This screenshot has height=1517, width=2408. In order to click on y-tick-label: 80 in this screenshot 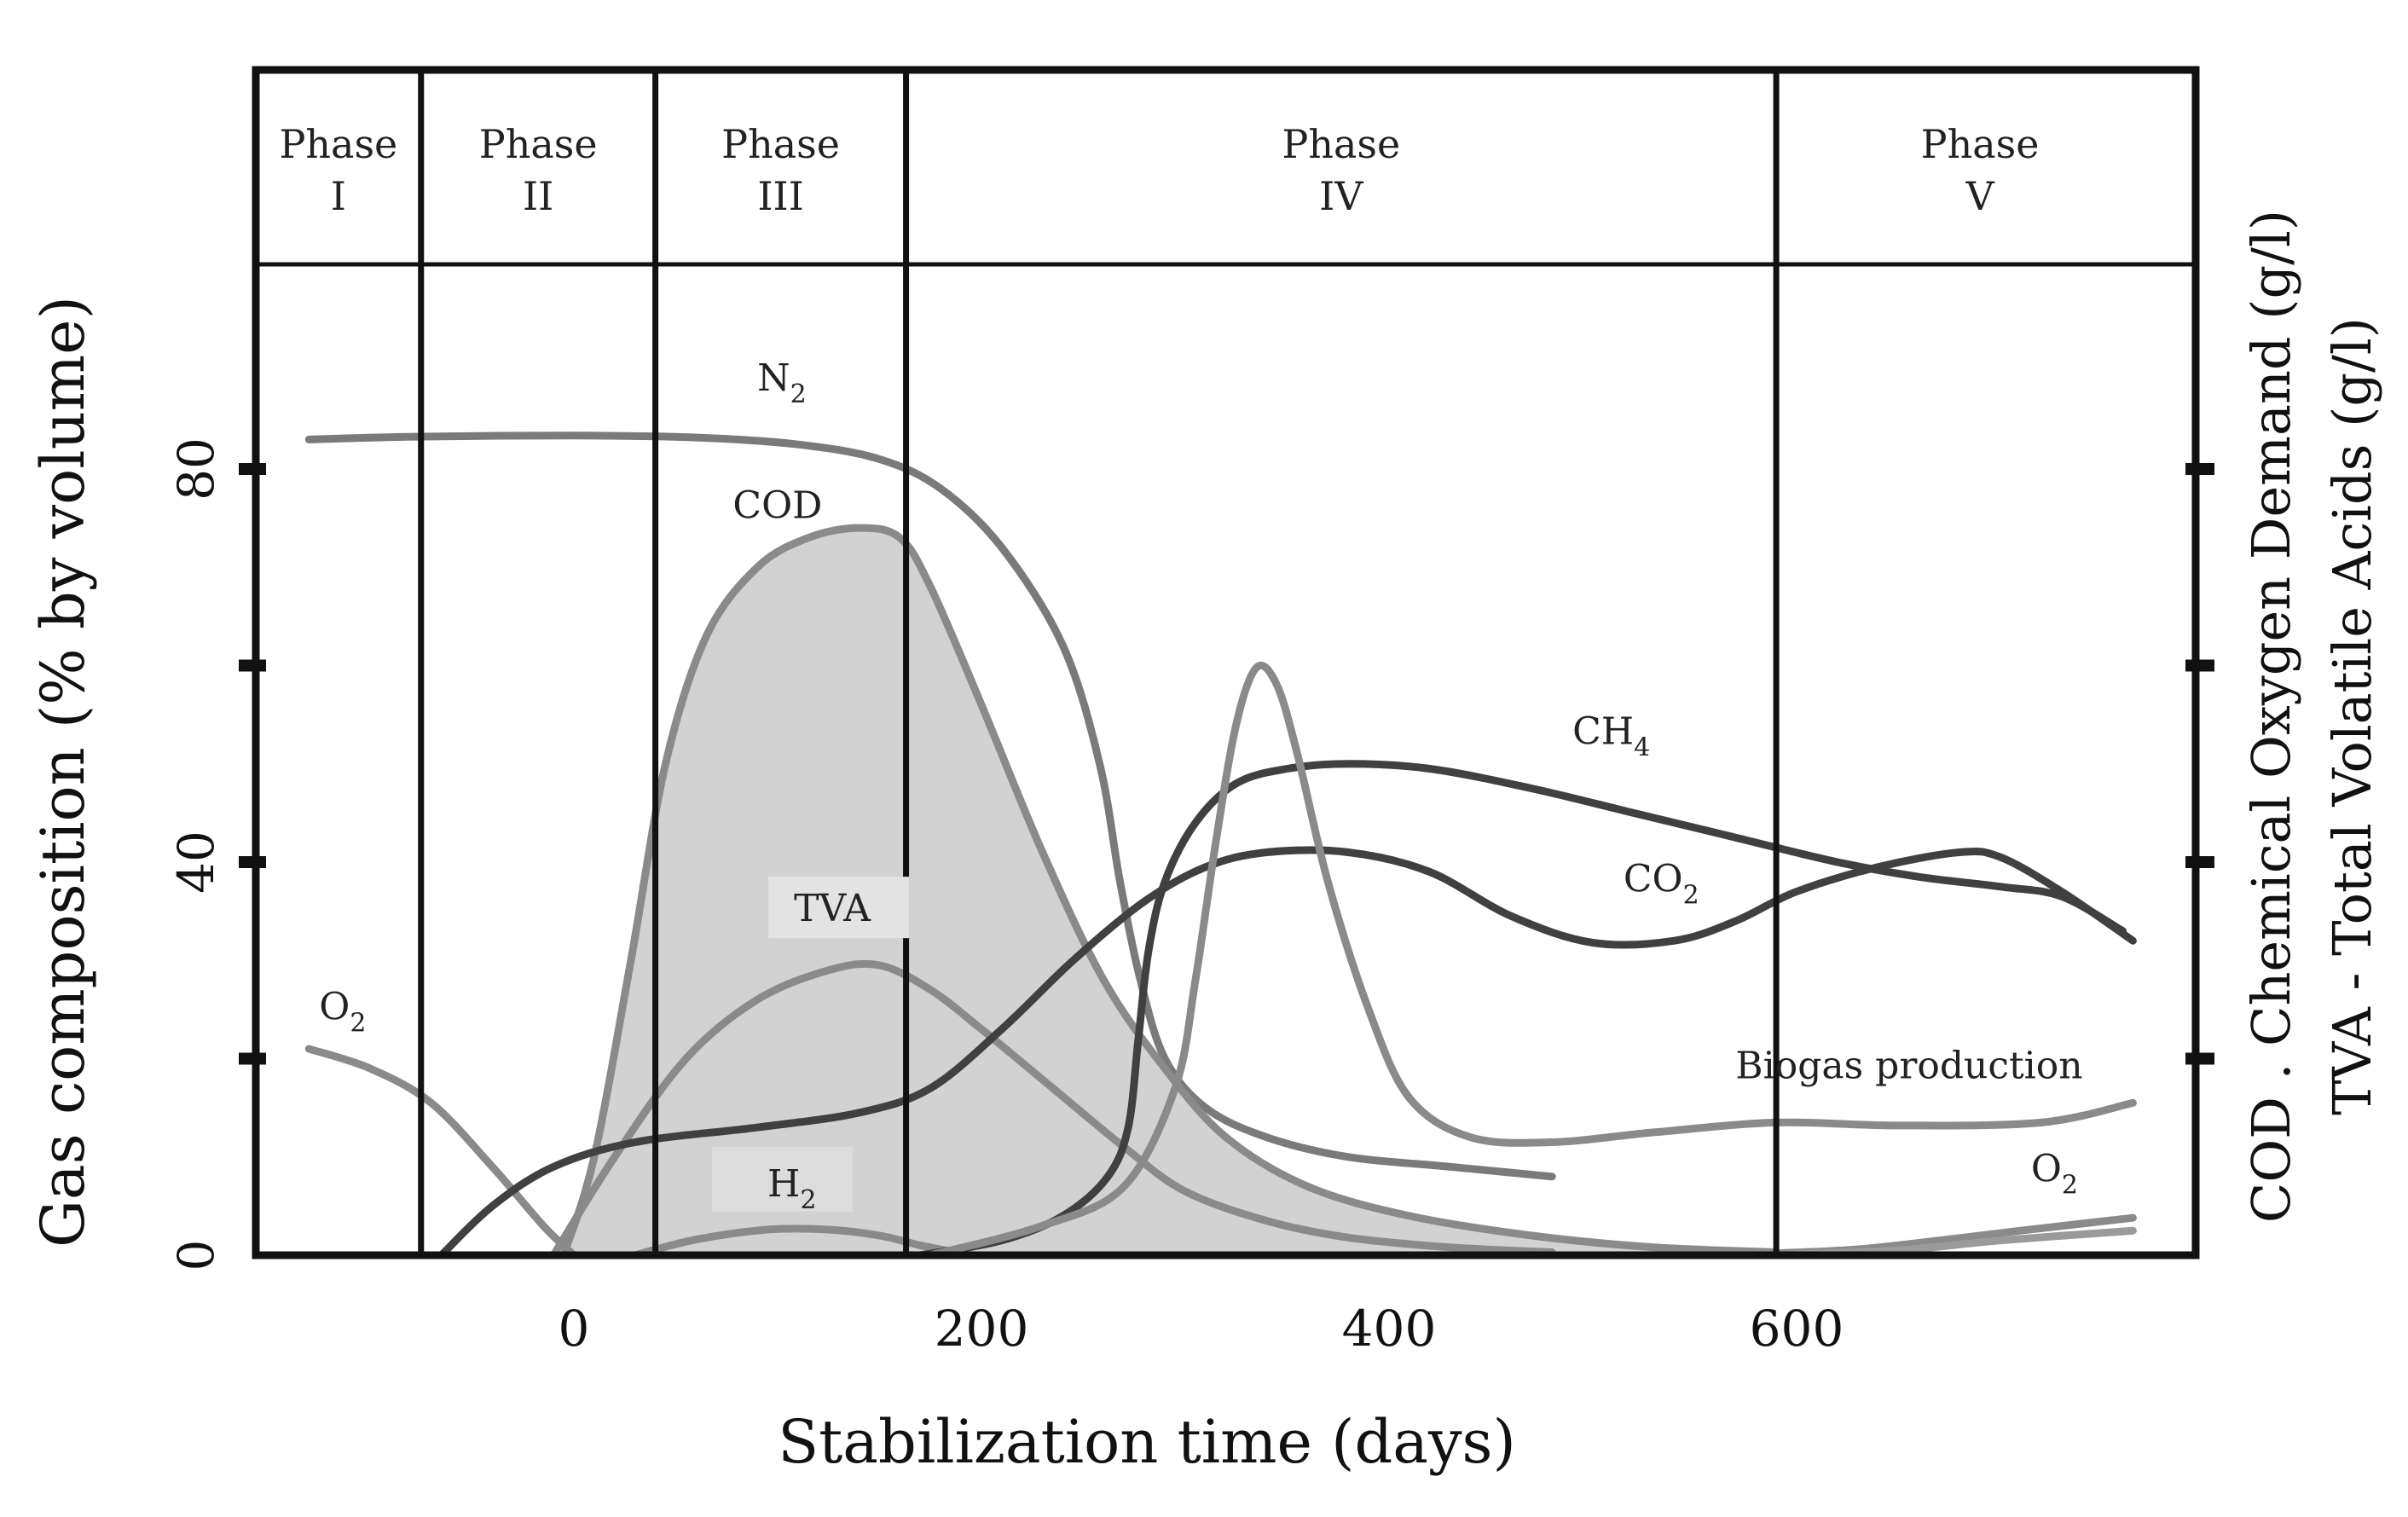, I will do `click(196, 469)`.